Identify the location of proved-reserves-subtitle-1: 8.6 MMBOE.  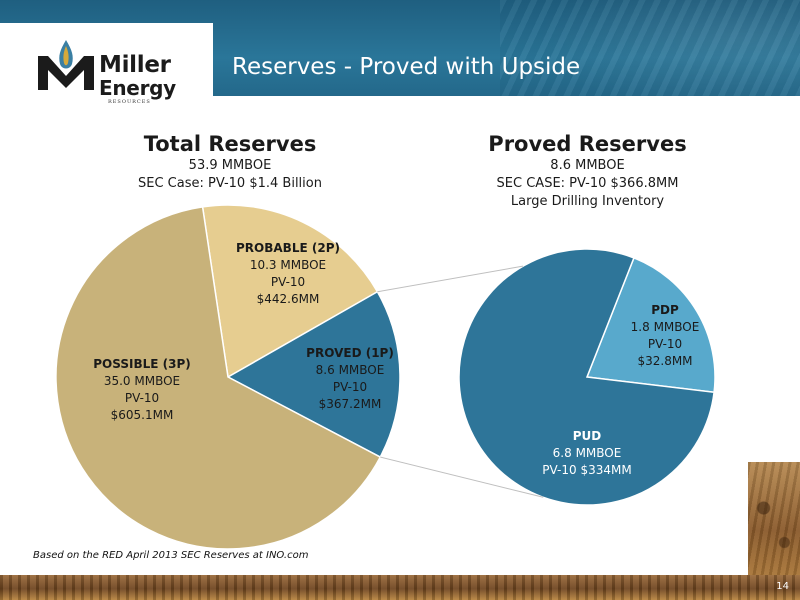
(587, 165).